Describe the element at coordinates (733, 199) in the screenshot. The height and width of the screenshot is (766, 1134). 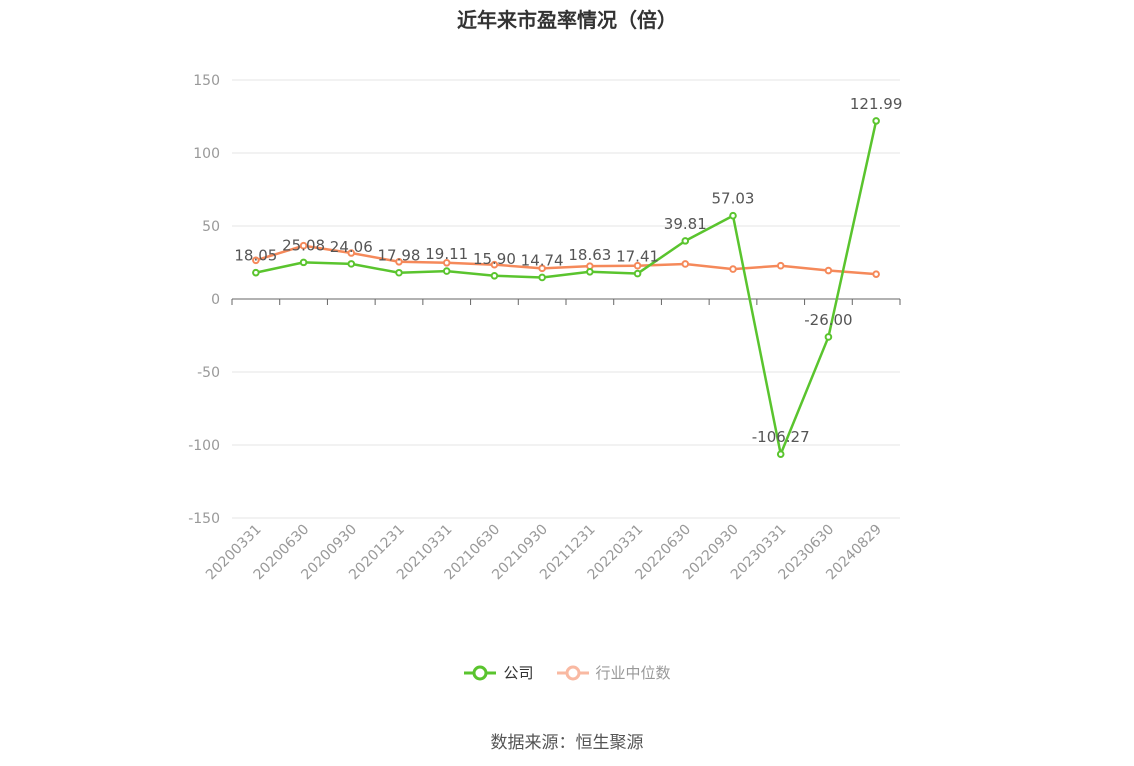
I see `data-label: 57.03` at that location.